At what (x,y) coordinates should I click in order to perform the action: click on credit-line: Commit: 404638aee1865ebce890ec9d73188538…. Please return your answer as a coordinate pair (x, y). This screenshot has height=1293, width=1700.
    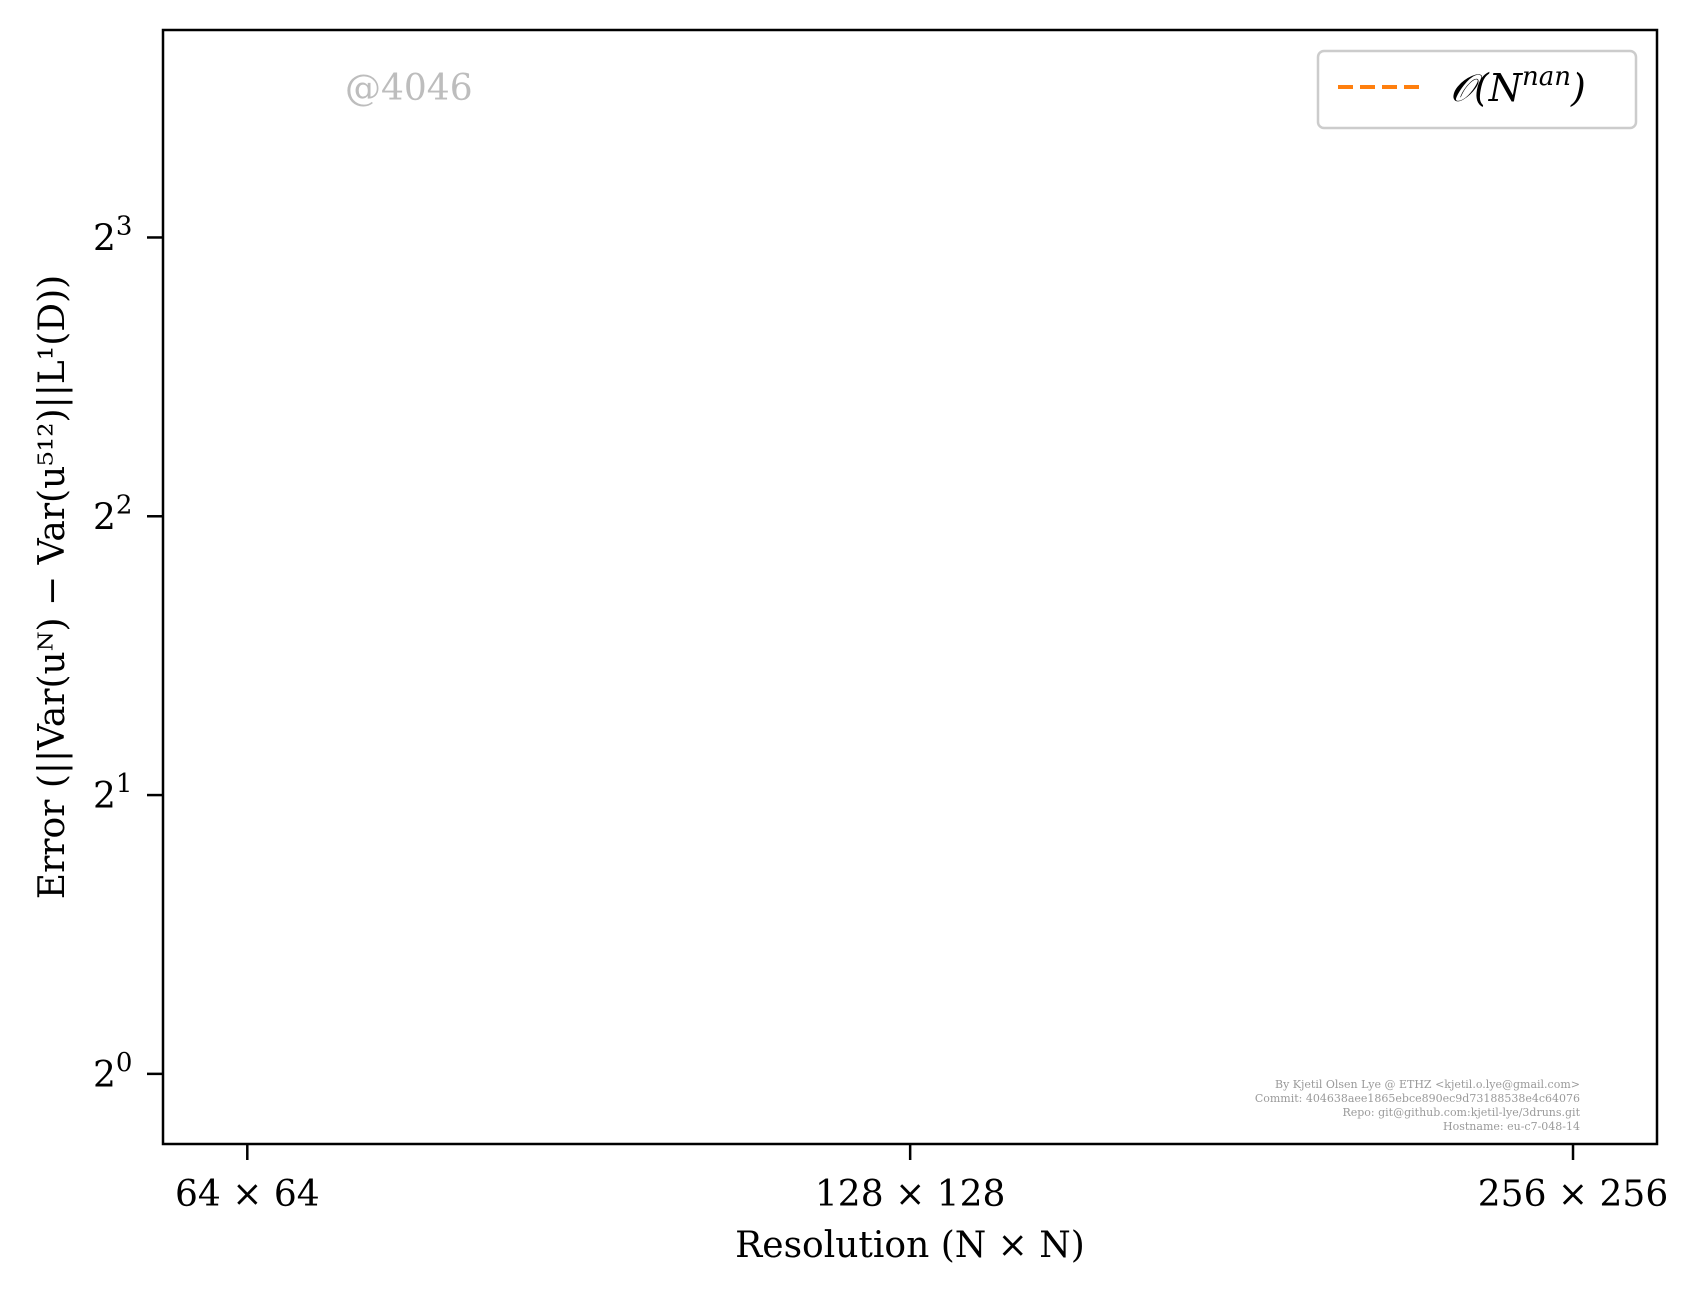
    Looking at the image, I should click on (1417, 1098).